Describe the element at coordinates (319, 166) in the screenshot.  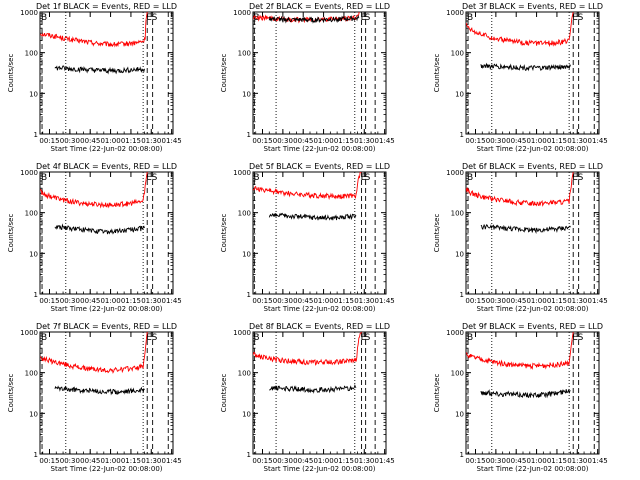
I see `chart-title: Det 5f BLACK = Events, RED = LLD` at that location.